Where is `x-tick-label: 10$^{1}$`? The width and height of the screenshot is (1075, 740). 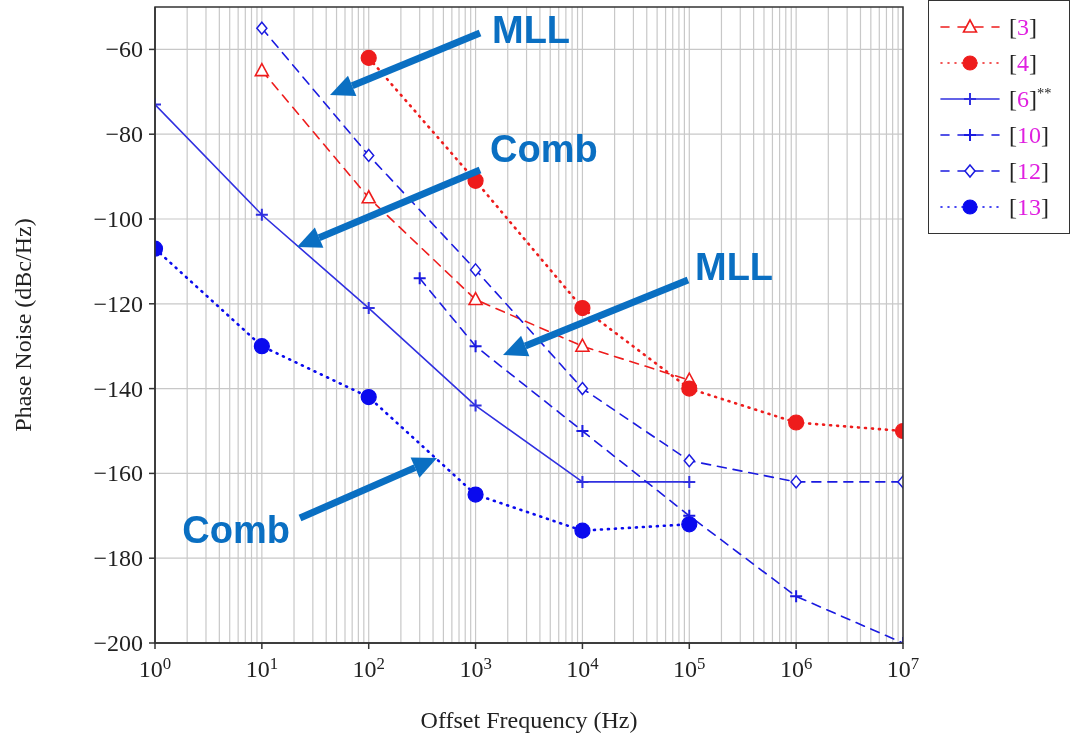
x-tick-label: 10$^{1}$ is located at coordinates (262, 668).